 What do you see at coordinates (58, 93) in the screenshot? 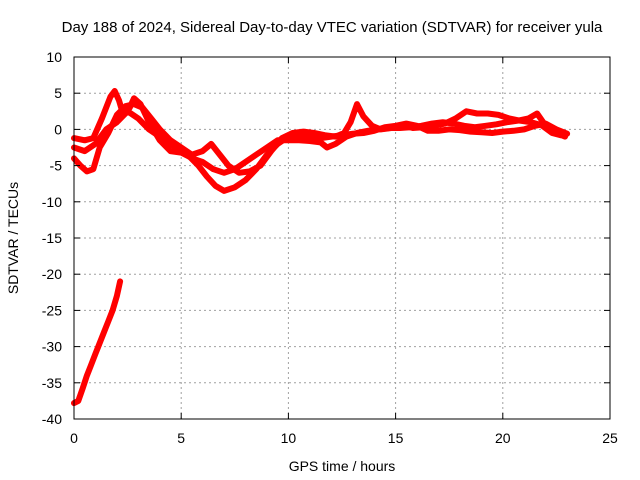
I see `y-tick-label: 5` at bounding box center [58, 93].